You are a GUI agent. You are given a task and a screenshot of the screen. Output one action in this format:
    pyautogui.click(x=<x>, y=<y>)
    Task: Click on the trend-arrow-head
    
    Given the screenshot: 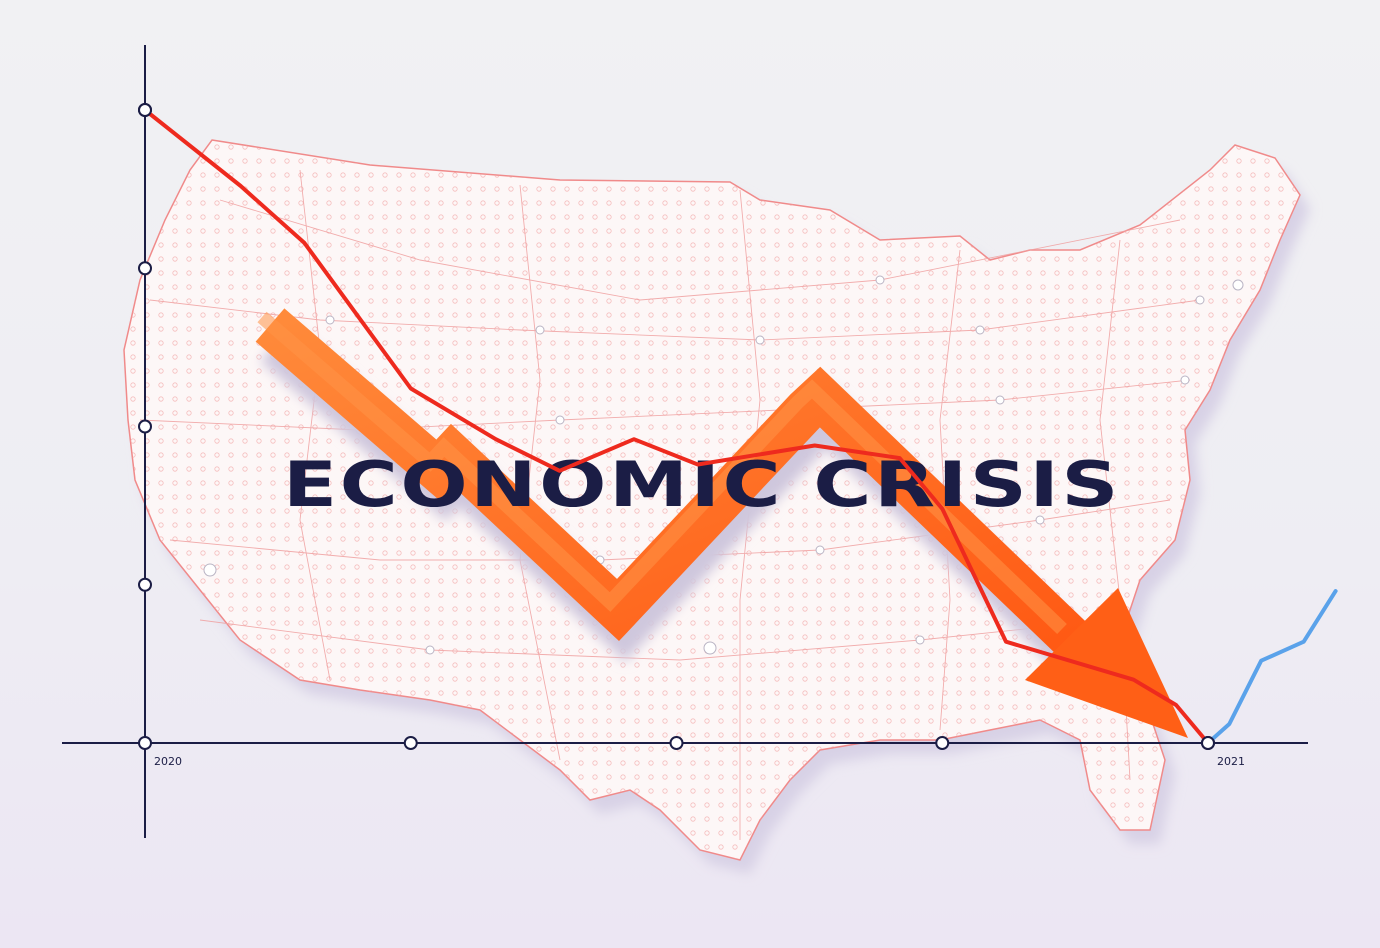 What is the action you would take?
    pyautogui.click(x=1106, y=663)
    